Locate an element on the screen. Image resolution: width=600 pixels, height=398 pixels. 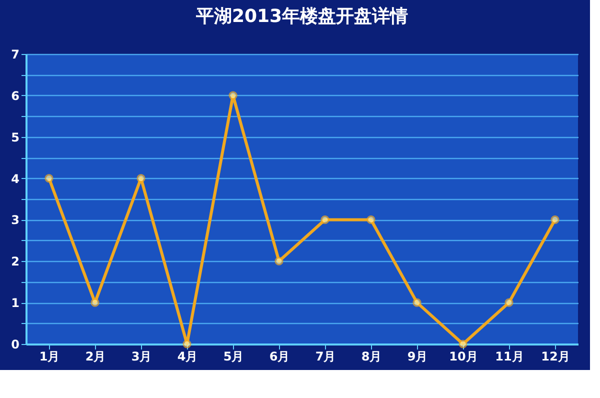
y-tick-label: 4 is located at coordinates (15, 179).